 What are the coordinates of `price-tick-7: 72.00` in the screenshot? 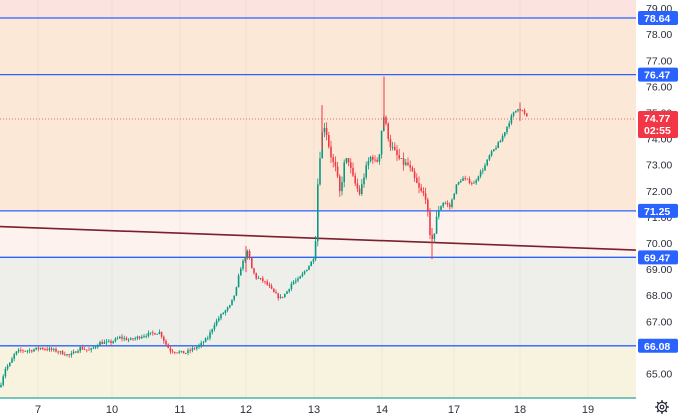 It's located at (659, 192).